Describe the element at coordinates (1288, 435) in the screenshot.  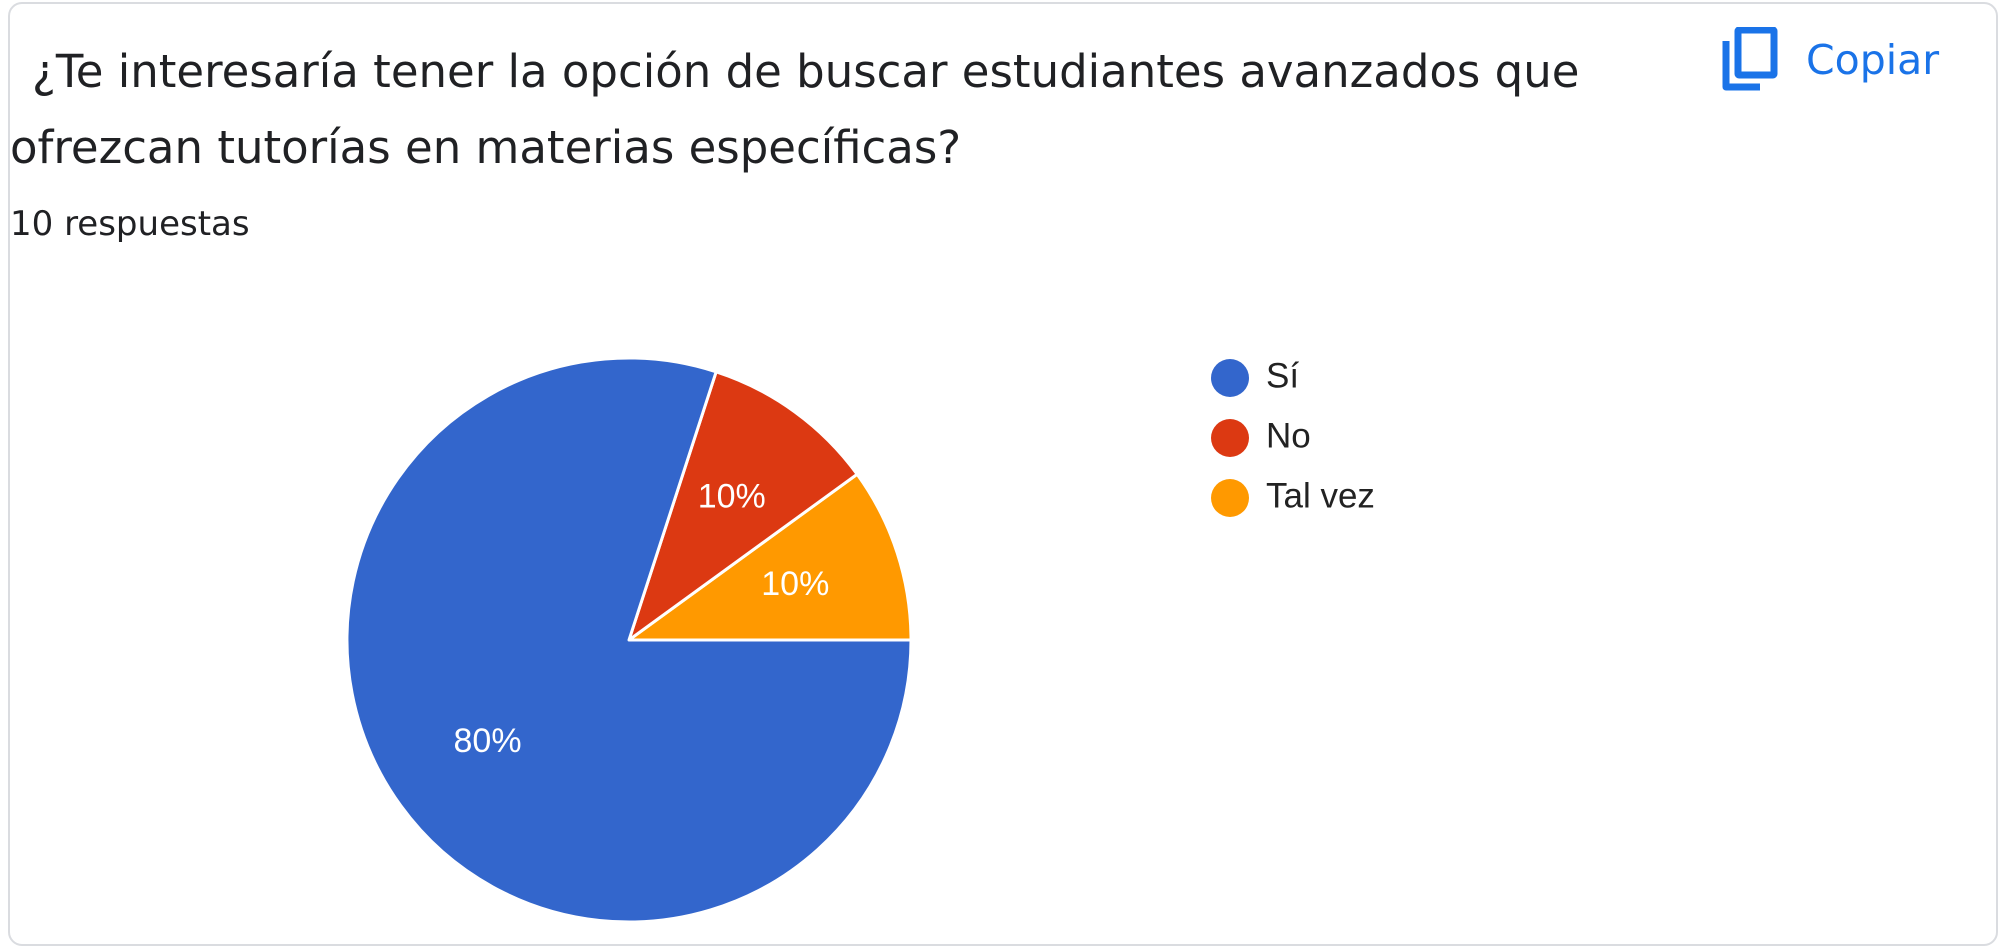
I see `legend-label: No` at that location.